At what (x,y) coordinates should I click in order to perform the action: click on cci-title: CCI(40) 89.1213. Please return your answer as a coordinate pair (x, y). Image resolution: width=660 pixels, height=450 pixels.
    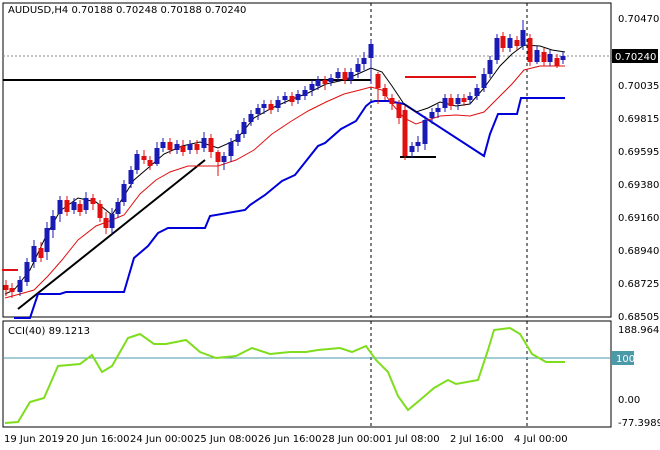
    Looking at the image, I should click on (49, 331).